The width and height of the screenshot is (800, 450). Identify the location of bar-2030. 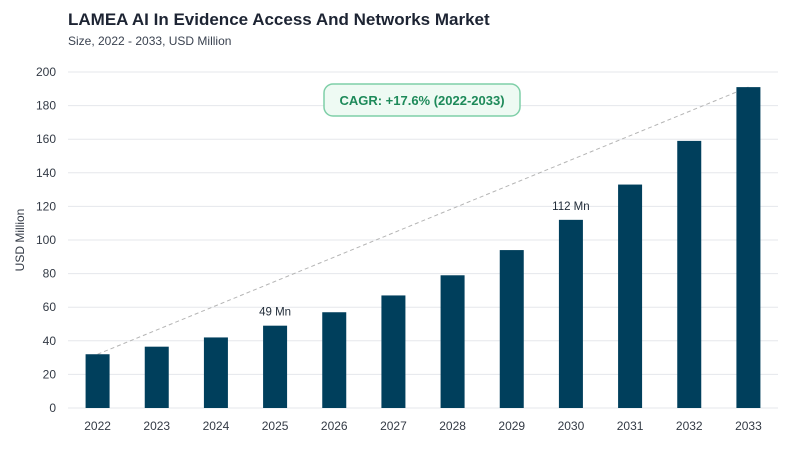
(570, 313).